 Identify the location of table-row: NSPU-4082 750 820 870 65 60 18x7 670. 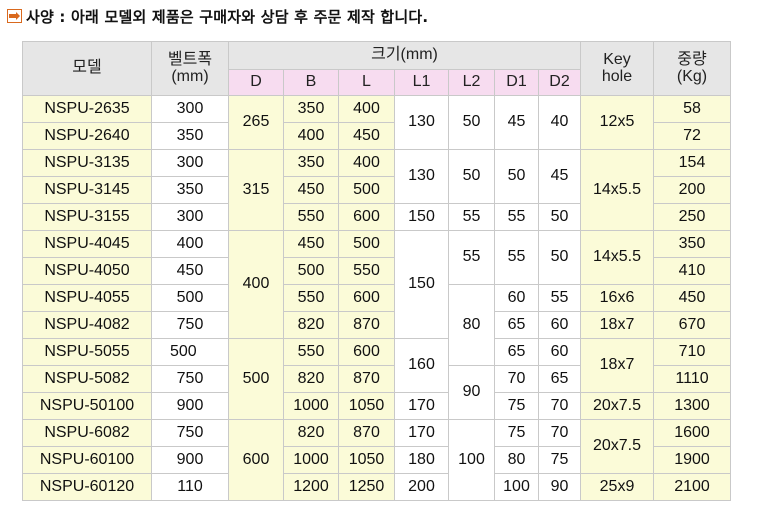
(376, 325).